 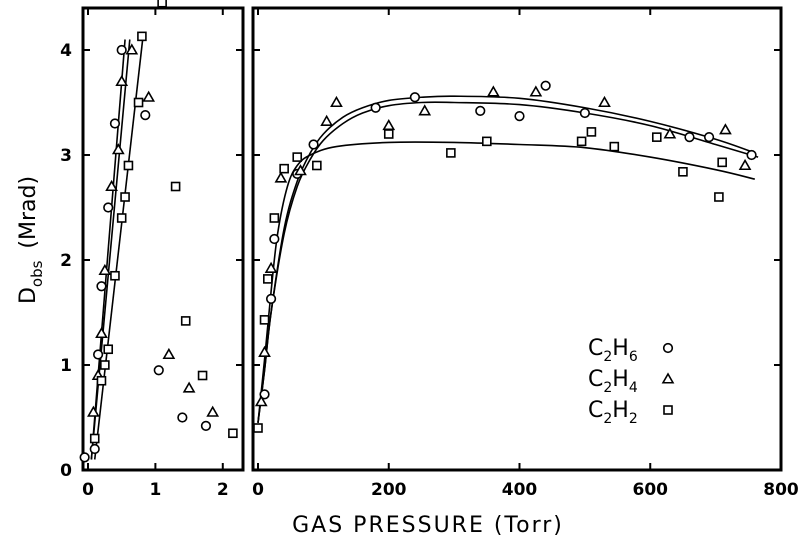 I want to click on x-axis-title: GAS PRESSURE (Torr), so click(x=428, y=525).